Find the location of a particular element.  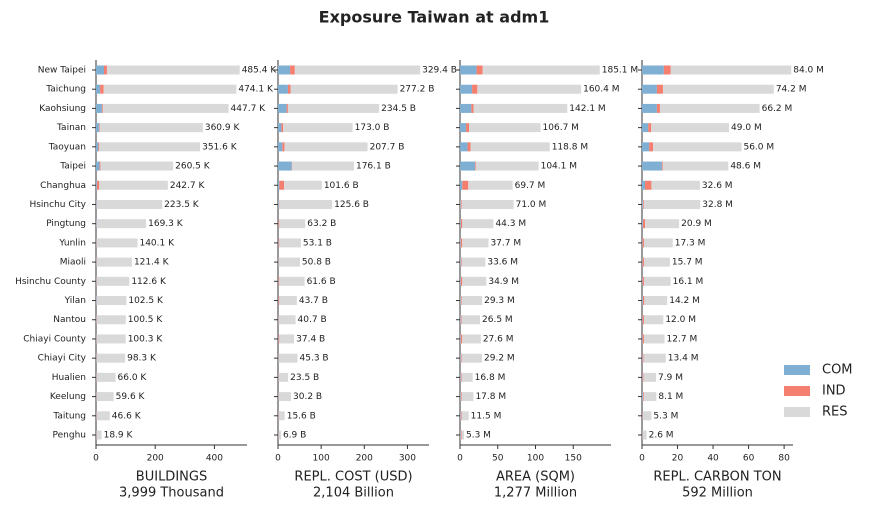

x-tick-label: 0 is located at coordinates (460, 459).